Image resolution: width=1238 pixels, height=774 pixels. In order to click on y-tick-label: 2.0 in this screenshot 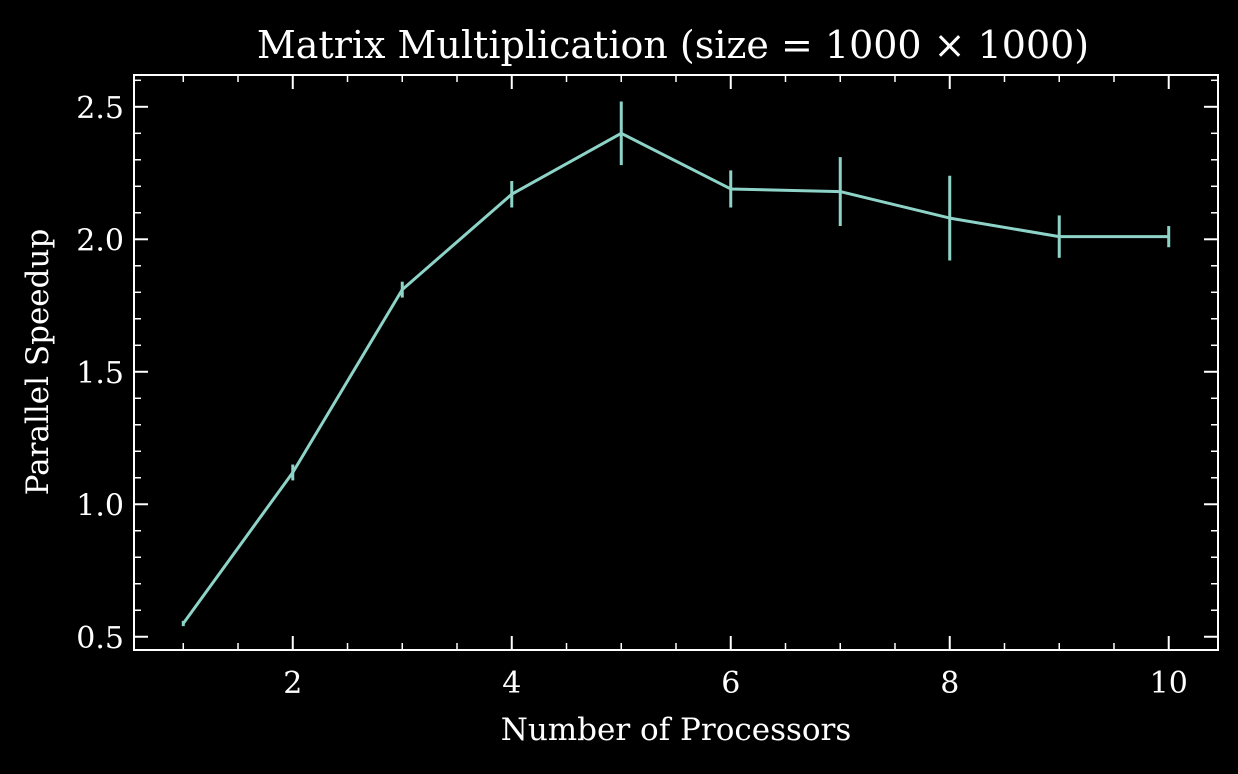, I will do `click(100, 240)`.